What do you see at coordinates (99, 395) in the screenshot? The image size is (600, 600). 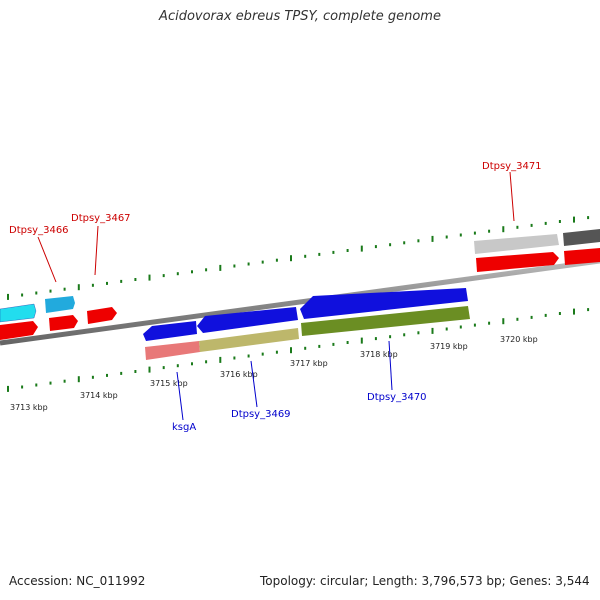 I see `tick-label: 3714 kbp` at bounding box center [99, 395].